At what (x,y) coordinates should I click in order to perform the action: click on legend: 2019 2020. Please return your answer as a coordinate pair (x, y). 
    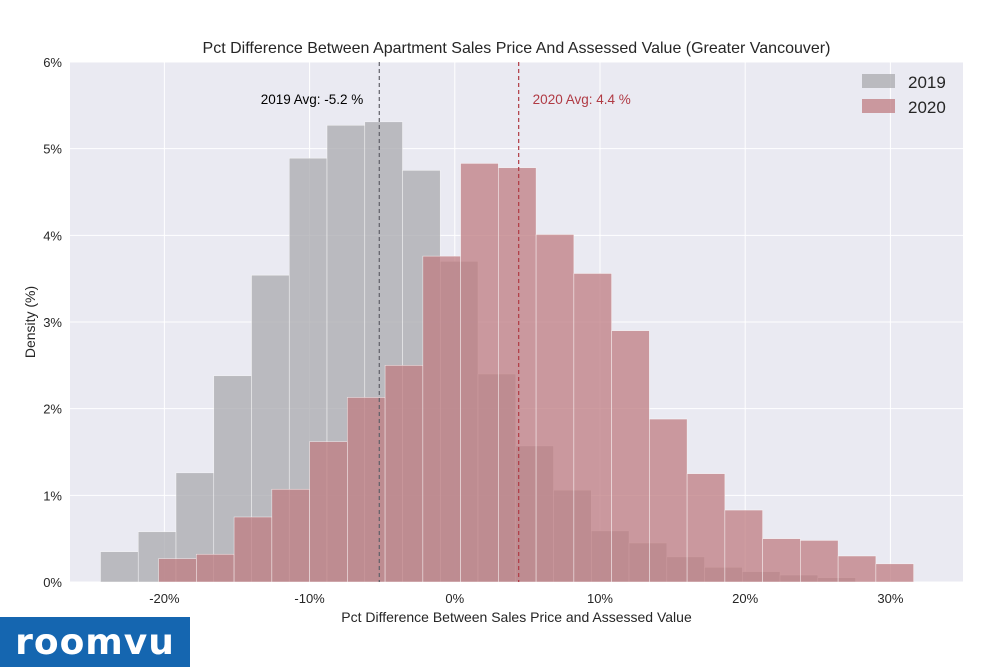
    Looking at the image, I should click on (904, 95).